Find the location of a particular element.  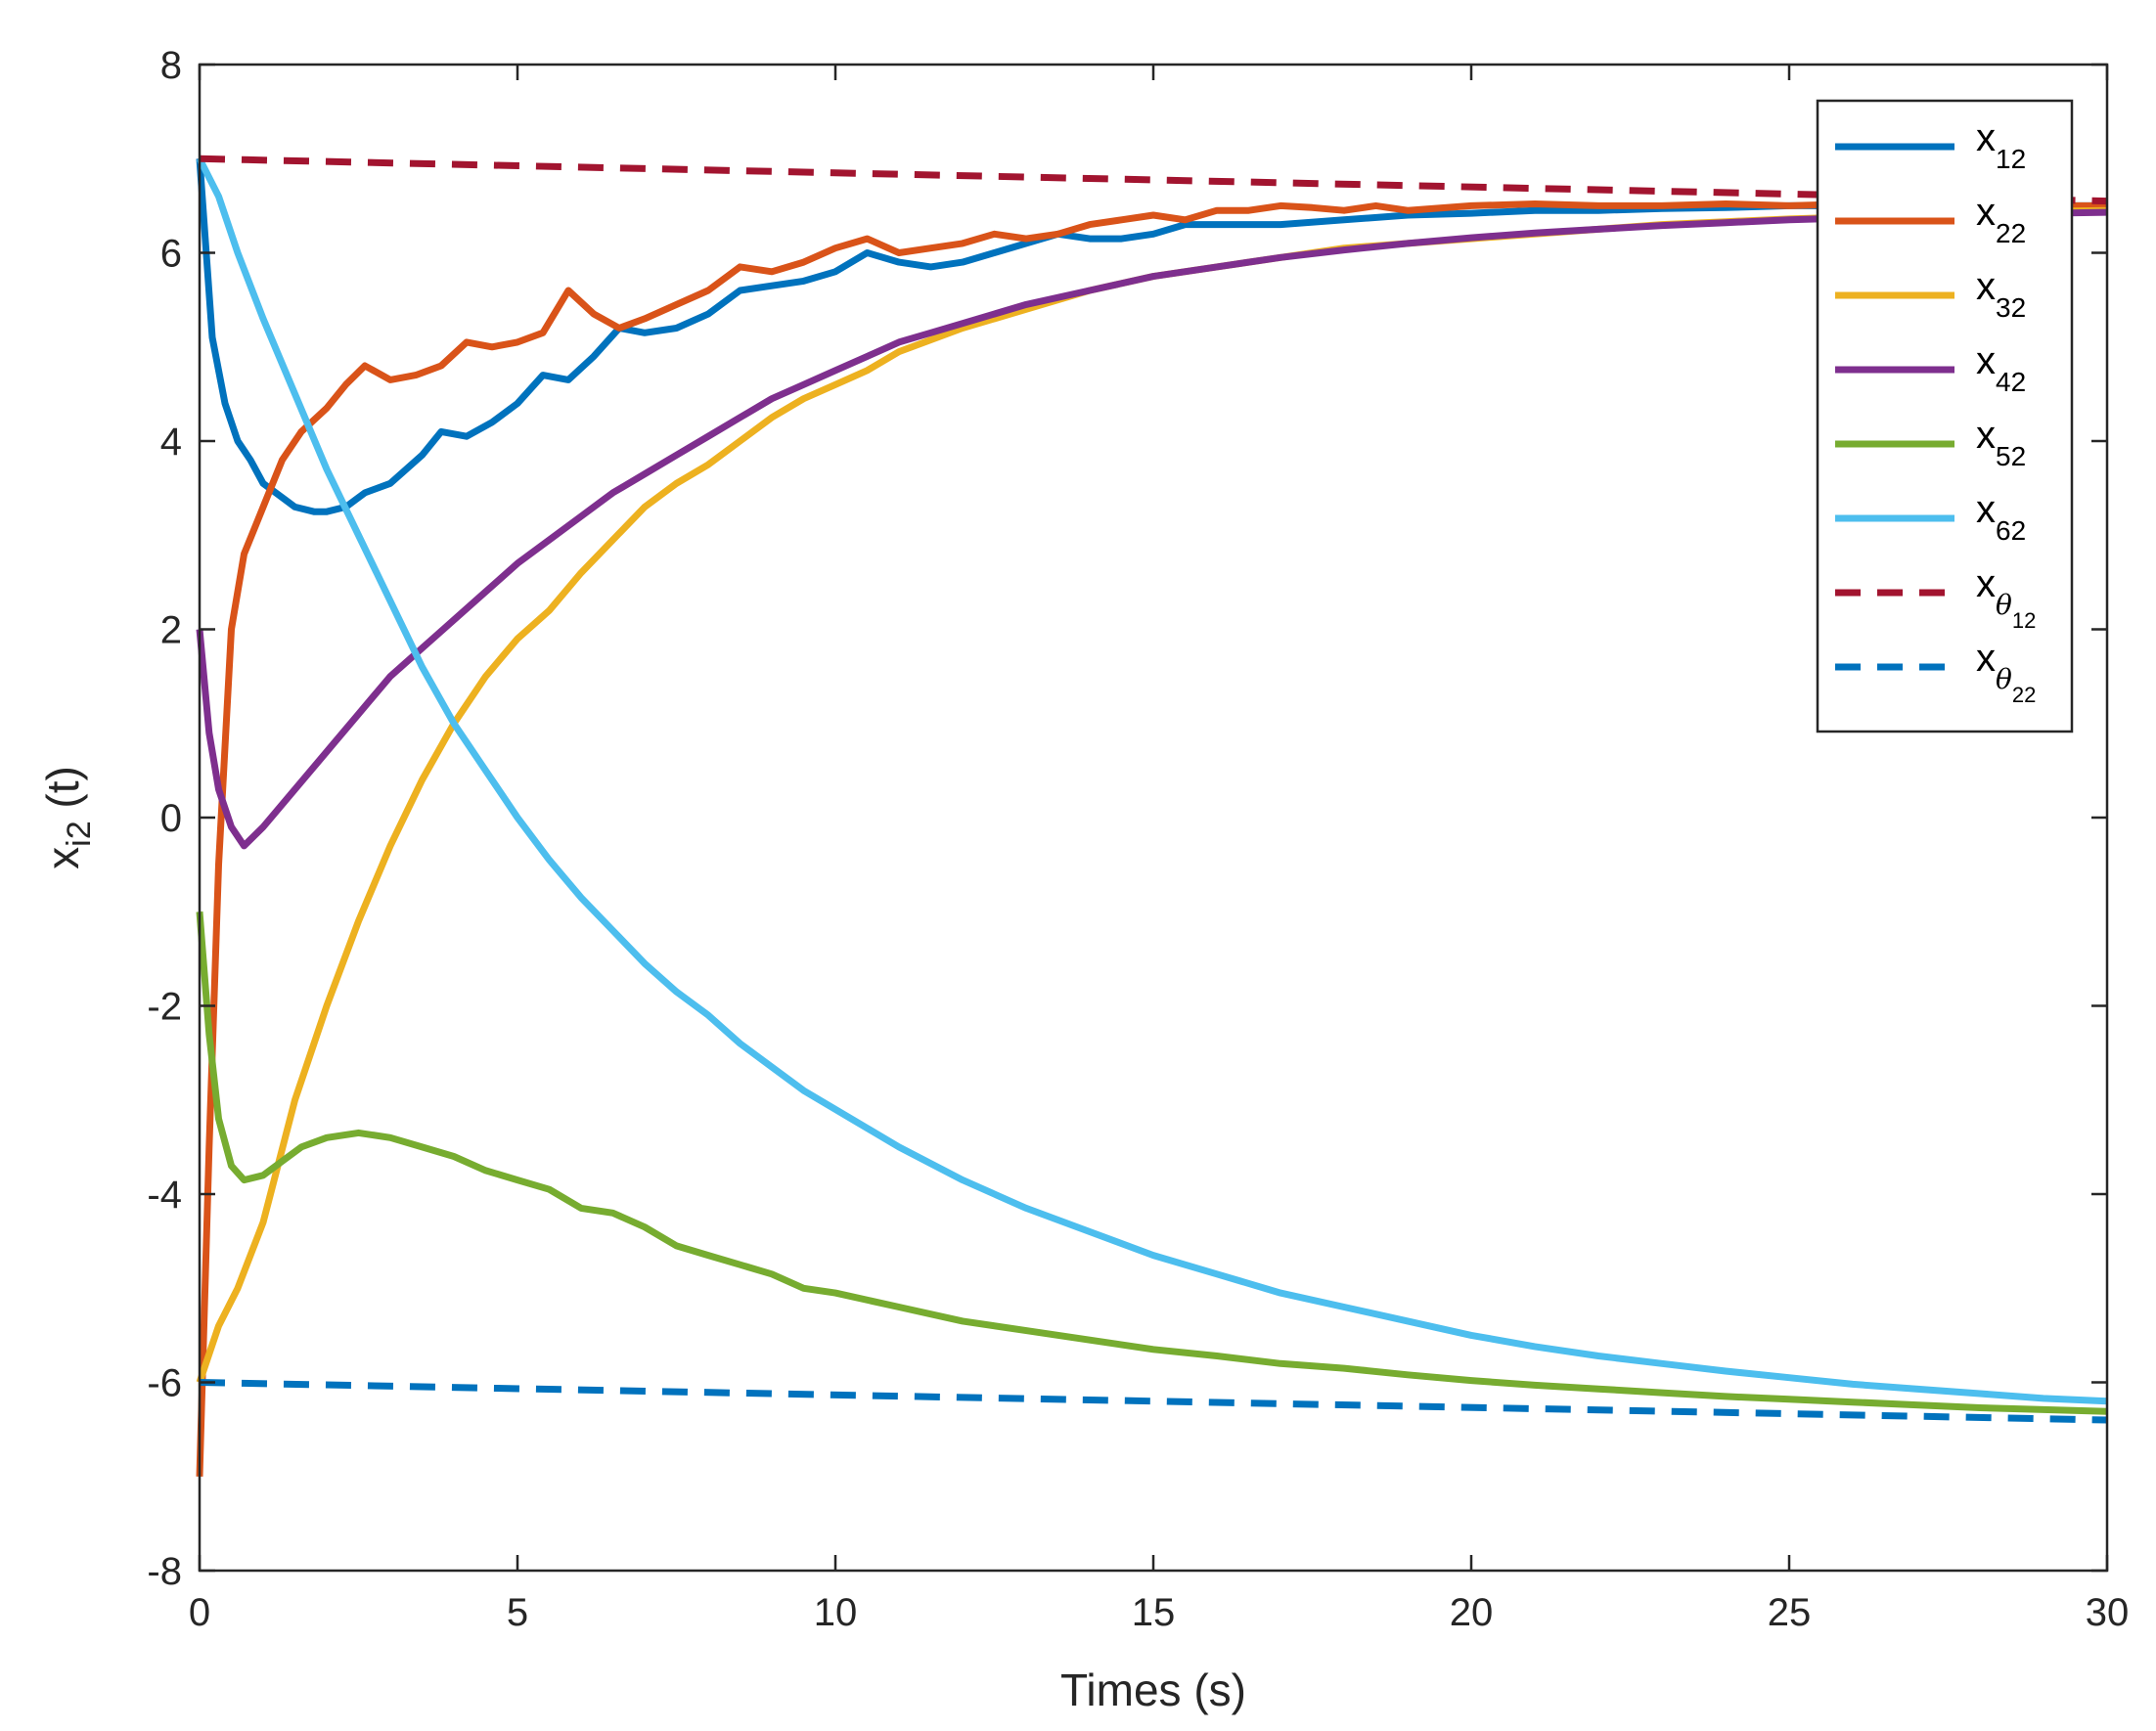

y-axis-label: xi2 (t) is located at coordinates (67, 817).